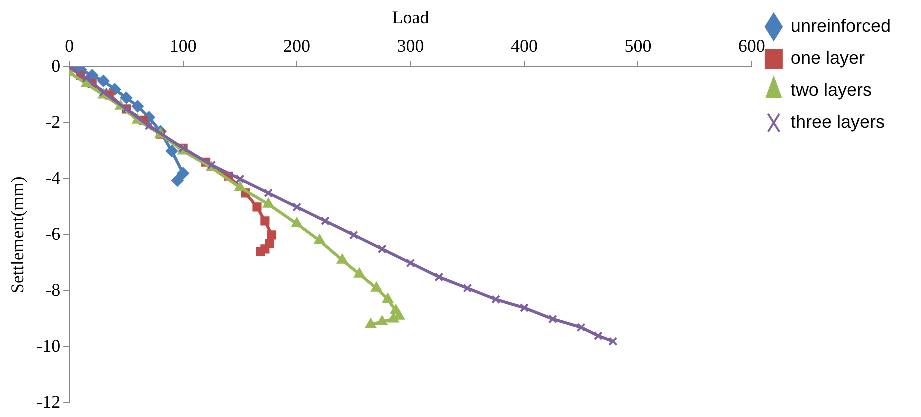  Describe the element at coordinates (638, 46) in the screenshot. I see `x-tick-label: 500` at that location.